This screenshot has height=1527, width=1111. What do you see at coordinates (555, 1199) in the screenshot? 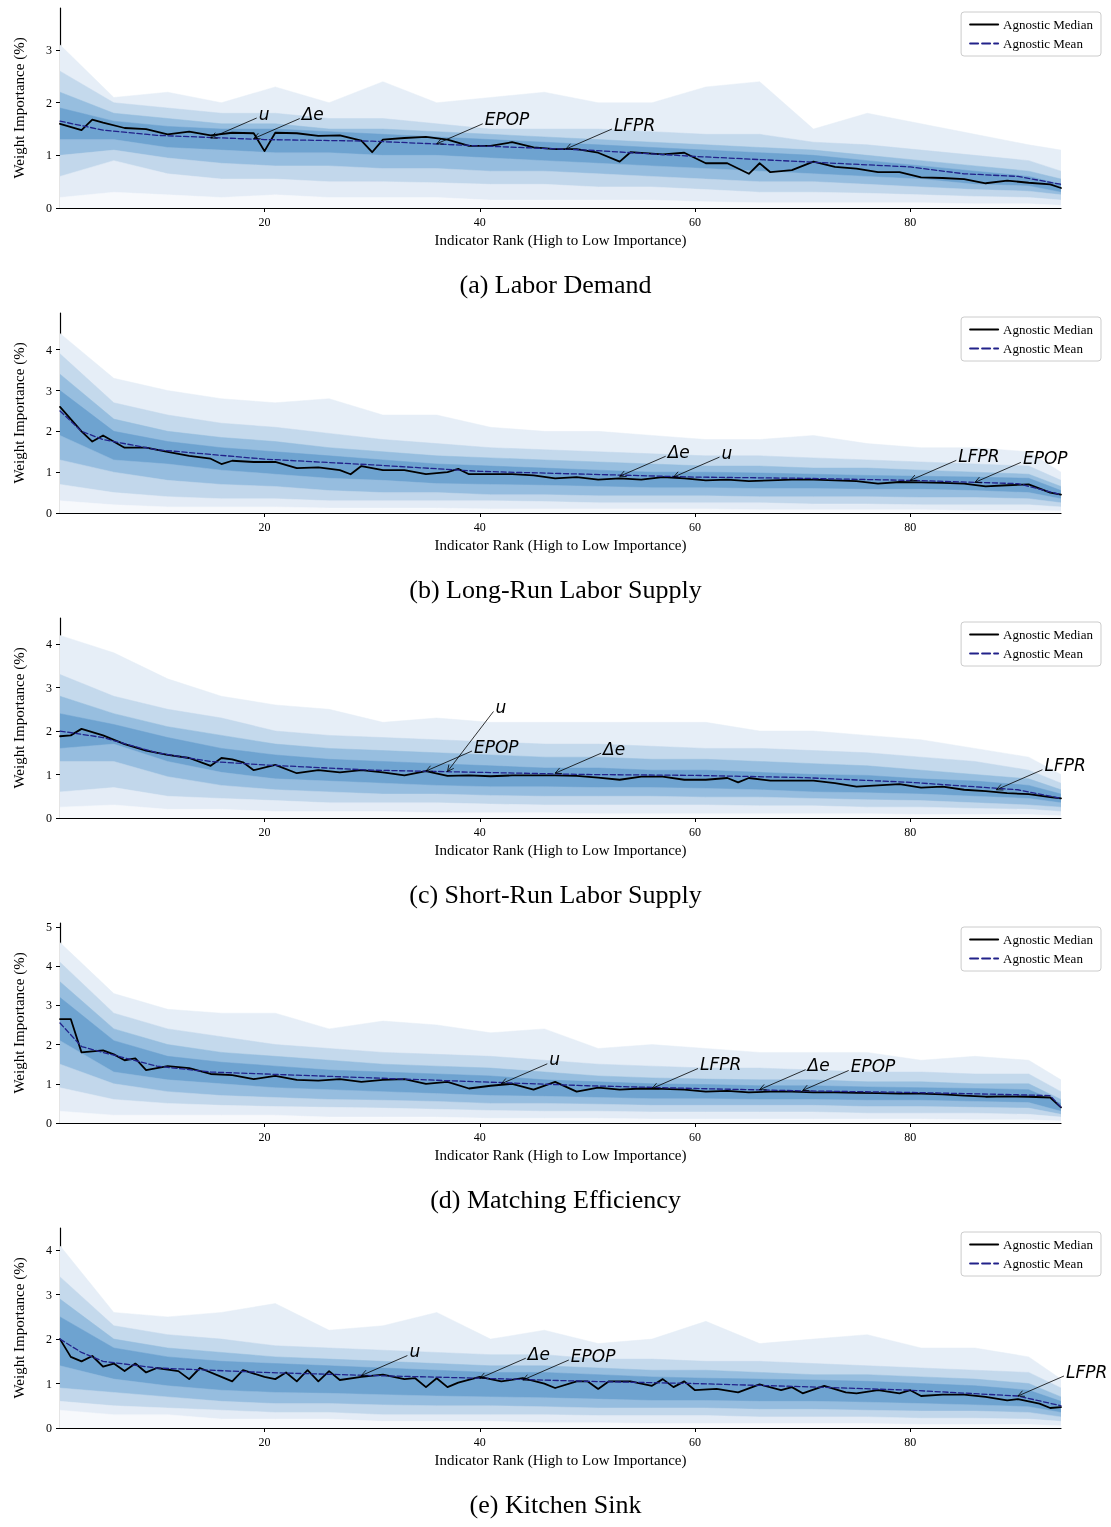
I see `text: (d) Matching Efficiency` at bounding box center [555, 1199].